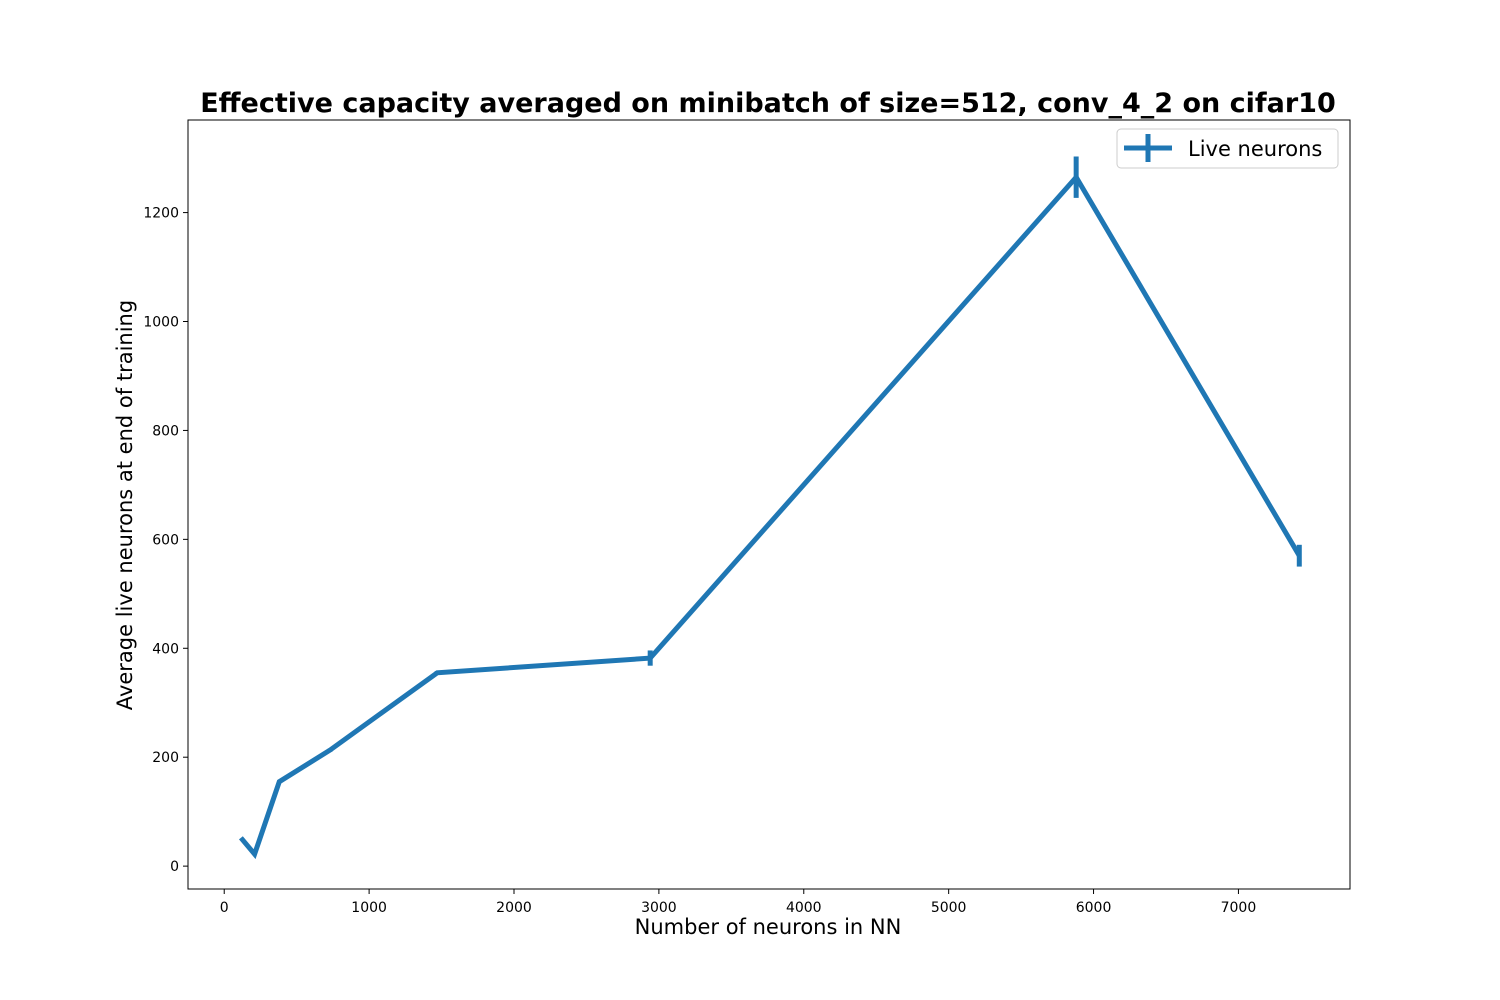 The height and width of the screenshot is (1000, 1500). I want to click on legend: Live neurons, so click(1227, 148).